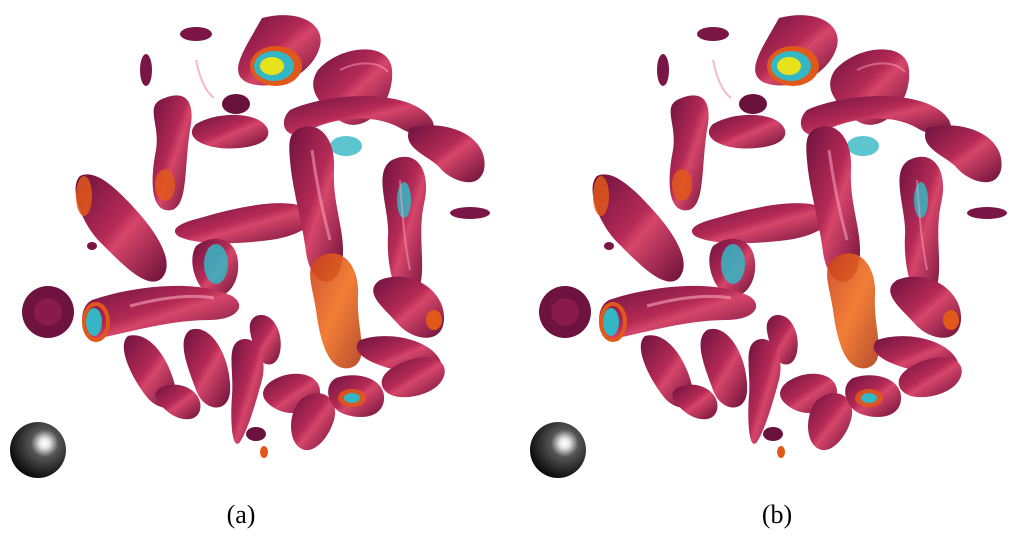 This screenshot has height=537, width=1028. What do you see at coordinates (777, 514) in the screenshot?
I see `panel-caption: (b)` at bounding box center [777, 514].